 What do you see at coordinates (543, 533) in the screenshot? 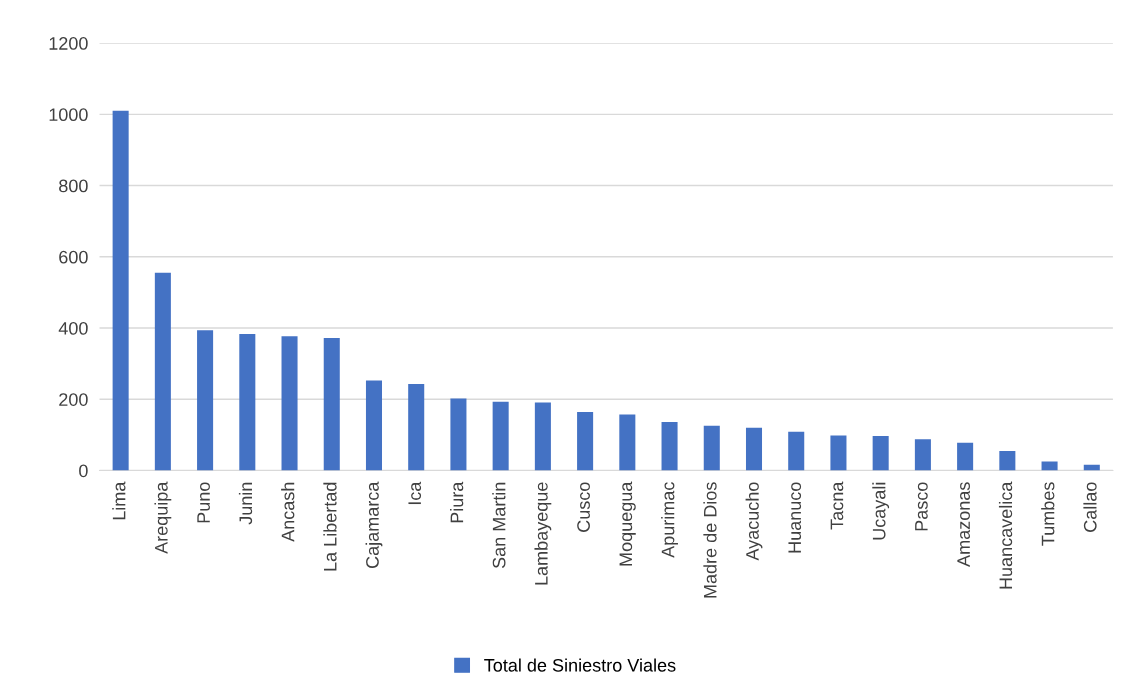
I see `x-tick-label: Lambayeque` at bounding box center [543, 533].